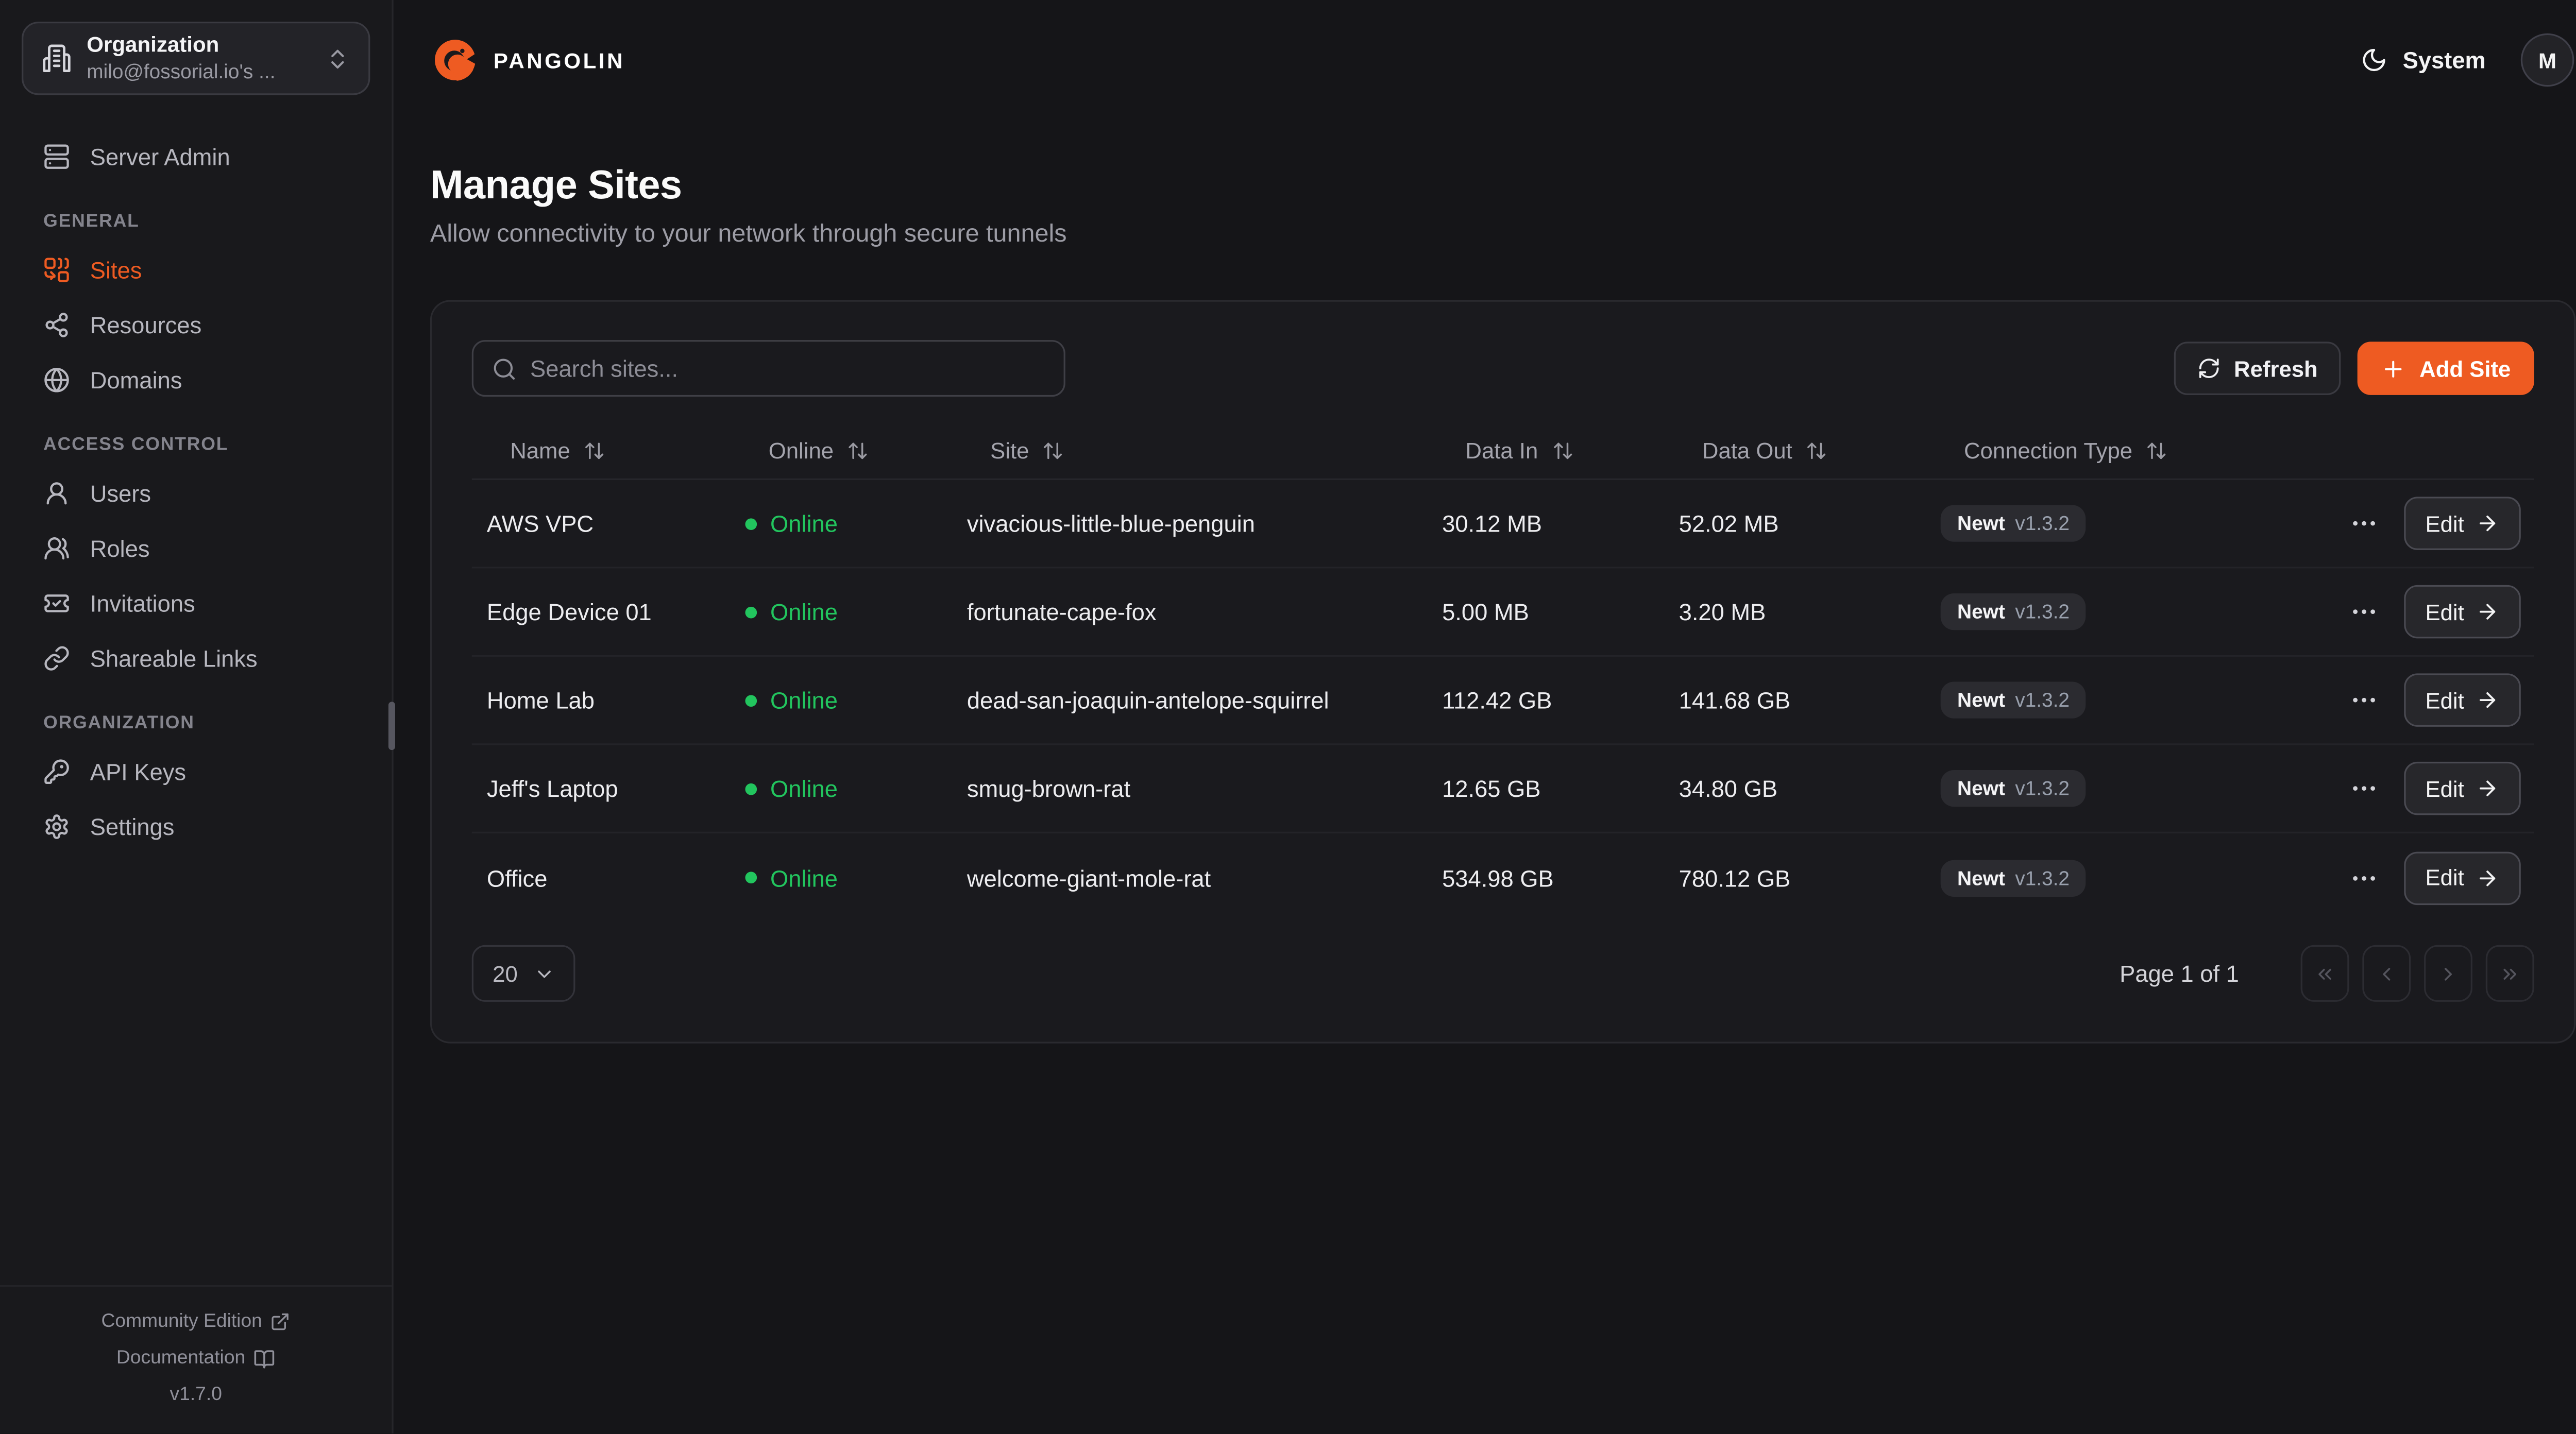 The image size is (2576, 1434). Describe the element at coordinates (56, 826) in the screenshot. I see `gear-icon` at that location.